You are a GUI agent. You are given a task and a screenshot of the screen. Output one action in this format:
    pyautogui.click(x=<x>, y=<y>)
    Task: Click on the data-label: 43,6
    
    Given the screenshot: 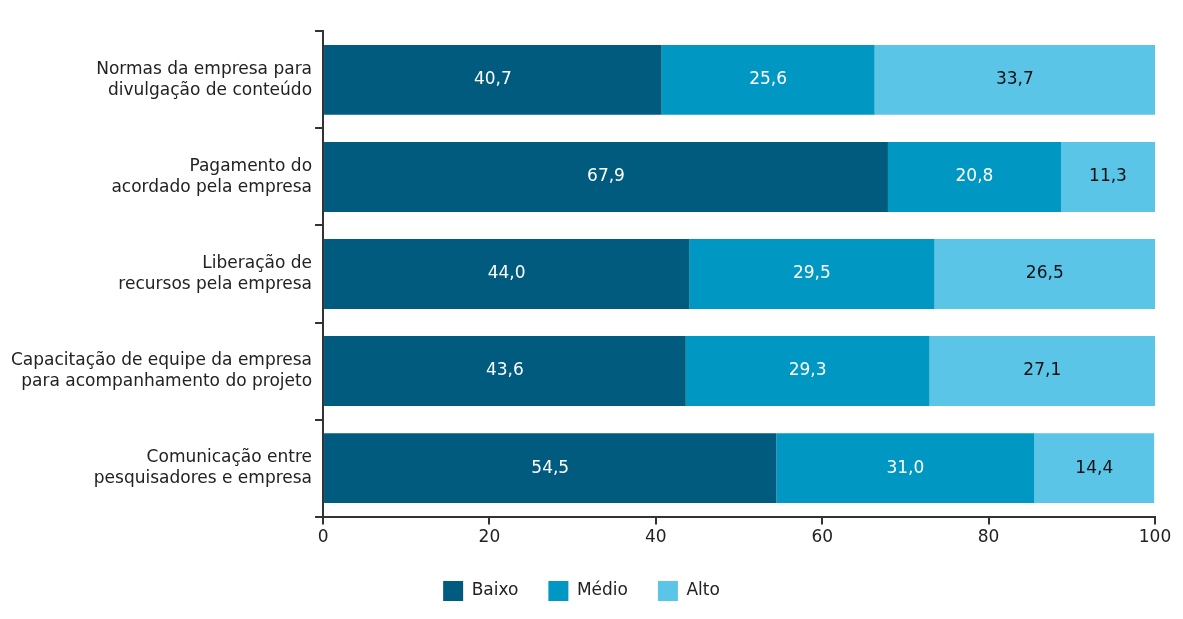 What is the action you would take?
    pyautogui.click(x=504, y=369)
    